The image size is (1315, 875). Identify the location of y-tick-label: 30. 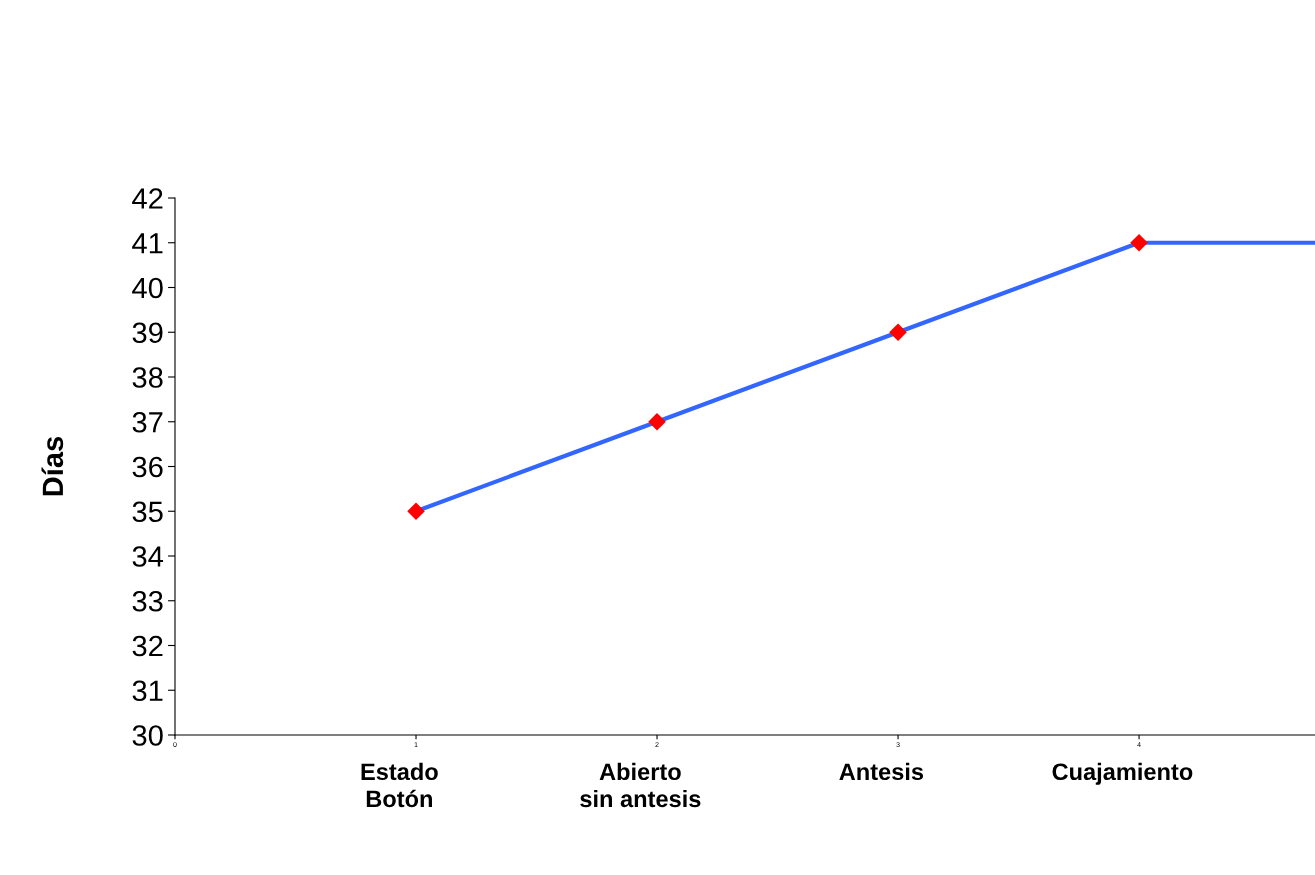
(147, 735).